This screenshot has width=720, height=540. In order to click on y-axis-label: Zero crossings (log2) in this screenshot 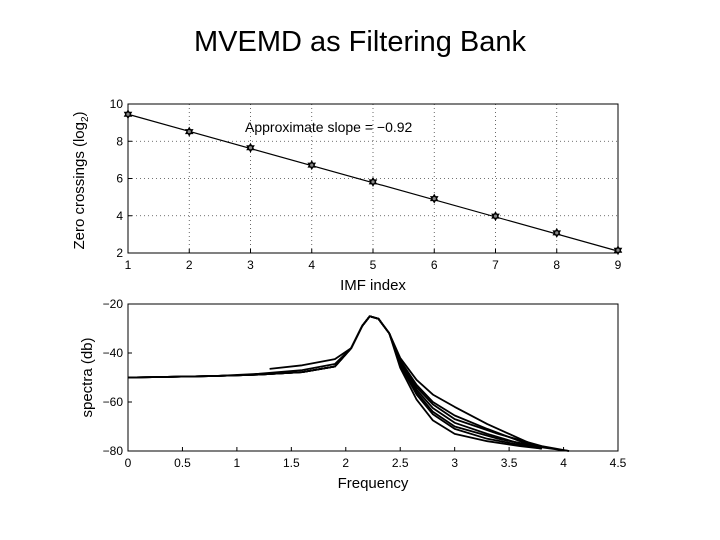, I will do `click(81, 180)`.